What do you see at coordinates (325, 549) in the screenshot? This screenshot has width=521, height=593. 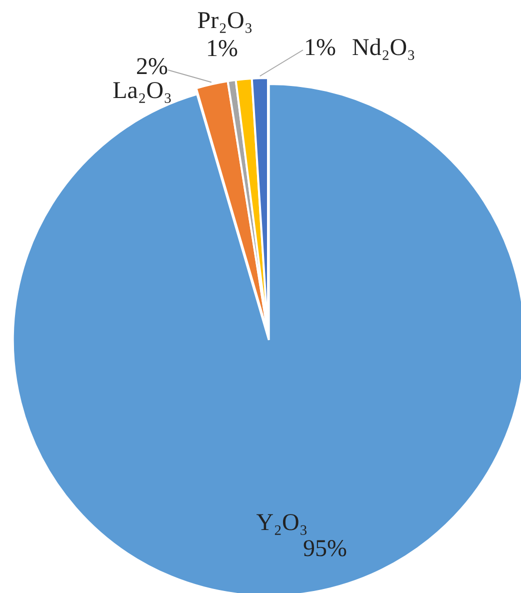 I see `data-label: 95%` at bounding box center [325, 549].